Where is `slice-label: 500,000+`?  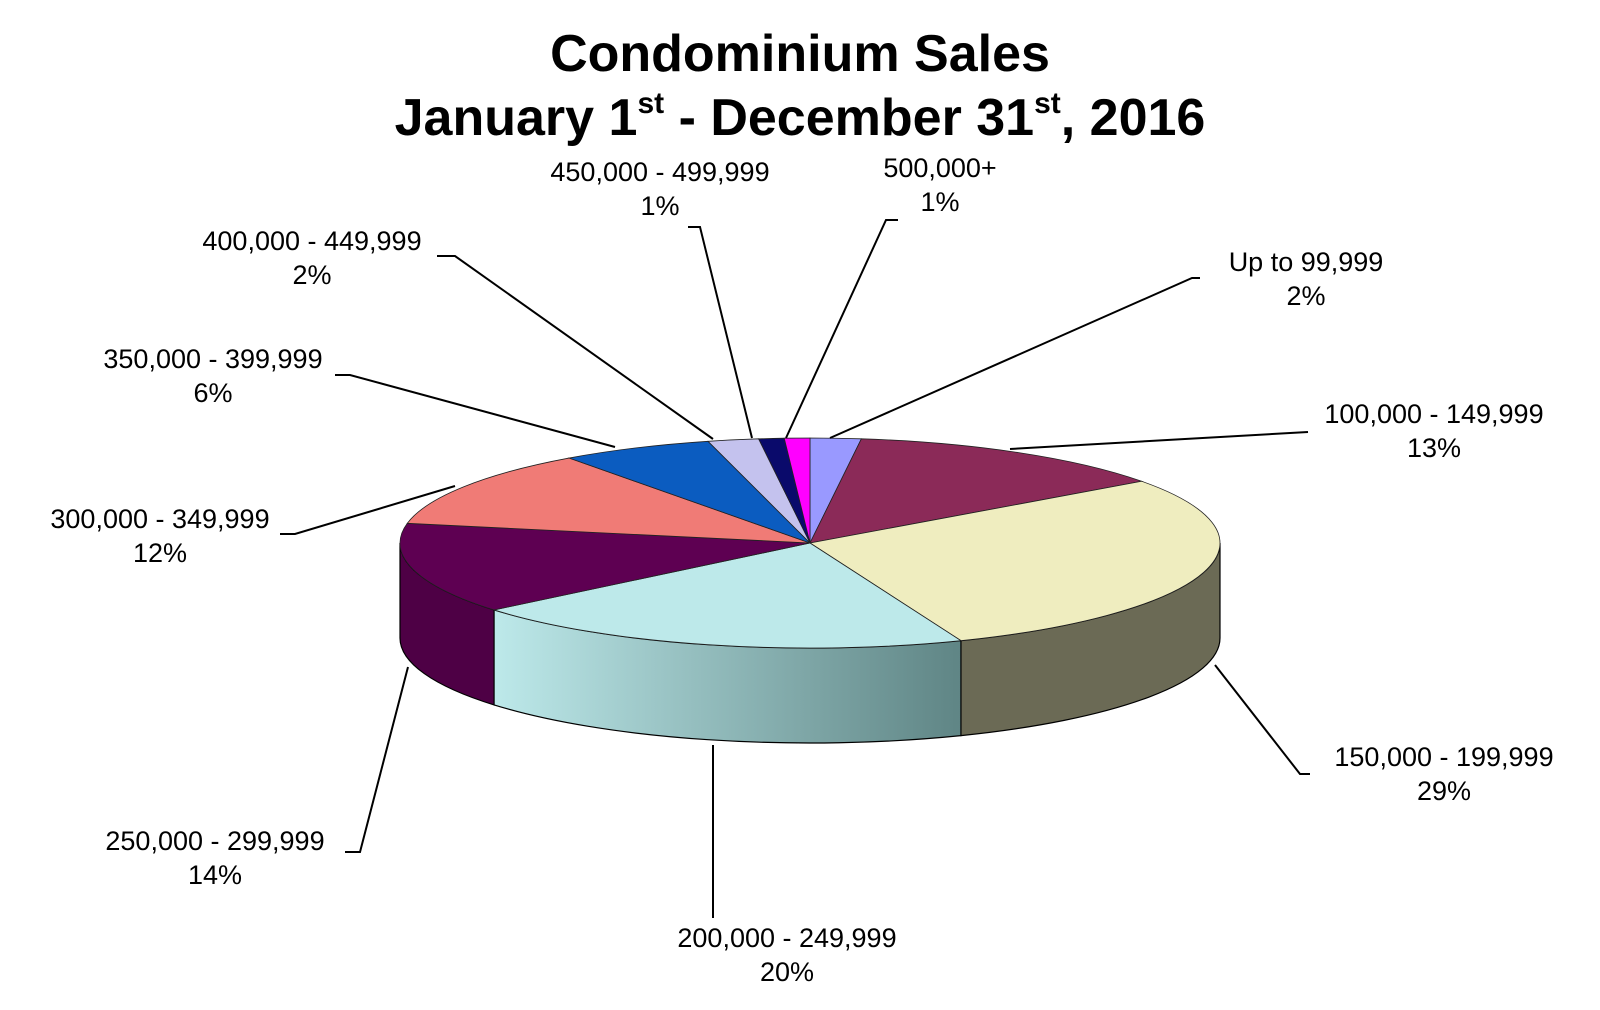 slice-label: 500,000+ is located at coordinates (939, 168).